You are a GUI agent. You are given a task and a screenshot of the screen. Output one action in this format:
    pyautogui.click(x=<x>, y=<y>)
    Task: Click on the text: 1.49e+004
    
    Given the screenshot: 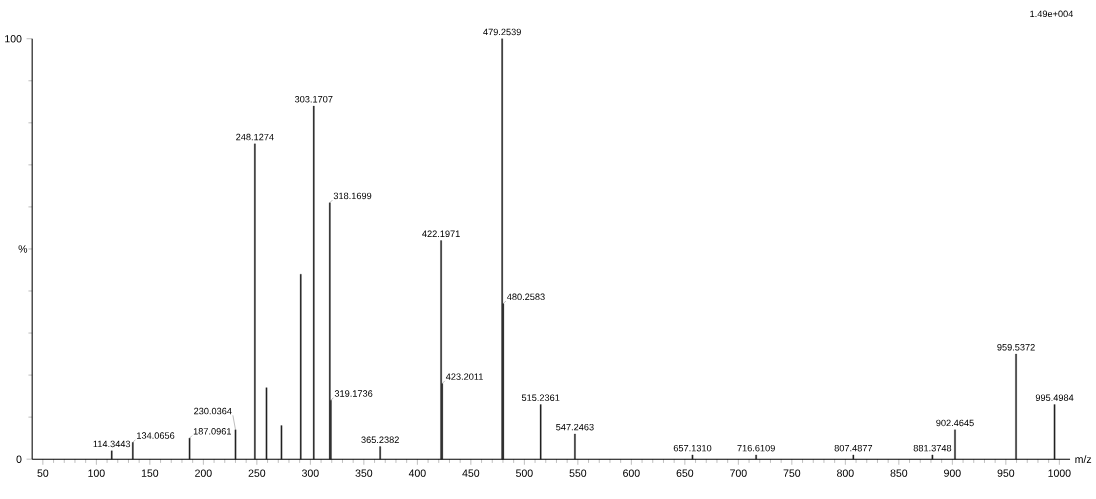 What is the action you would take?
    pyautogui.click(x=1052, y=14)
    